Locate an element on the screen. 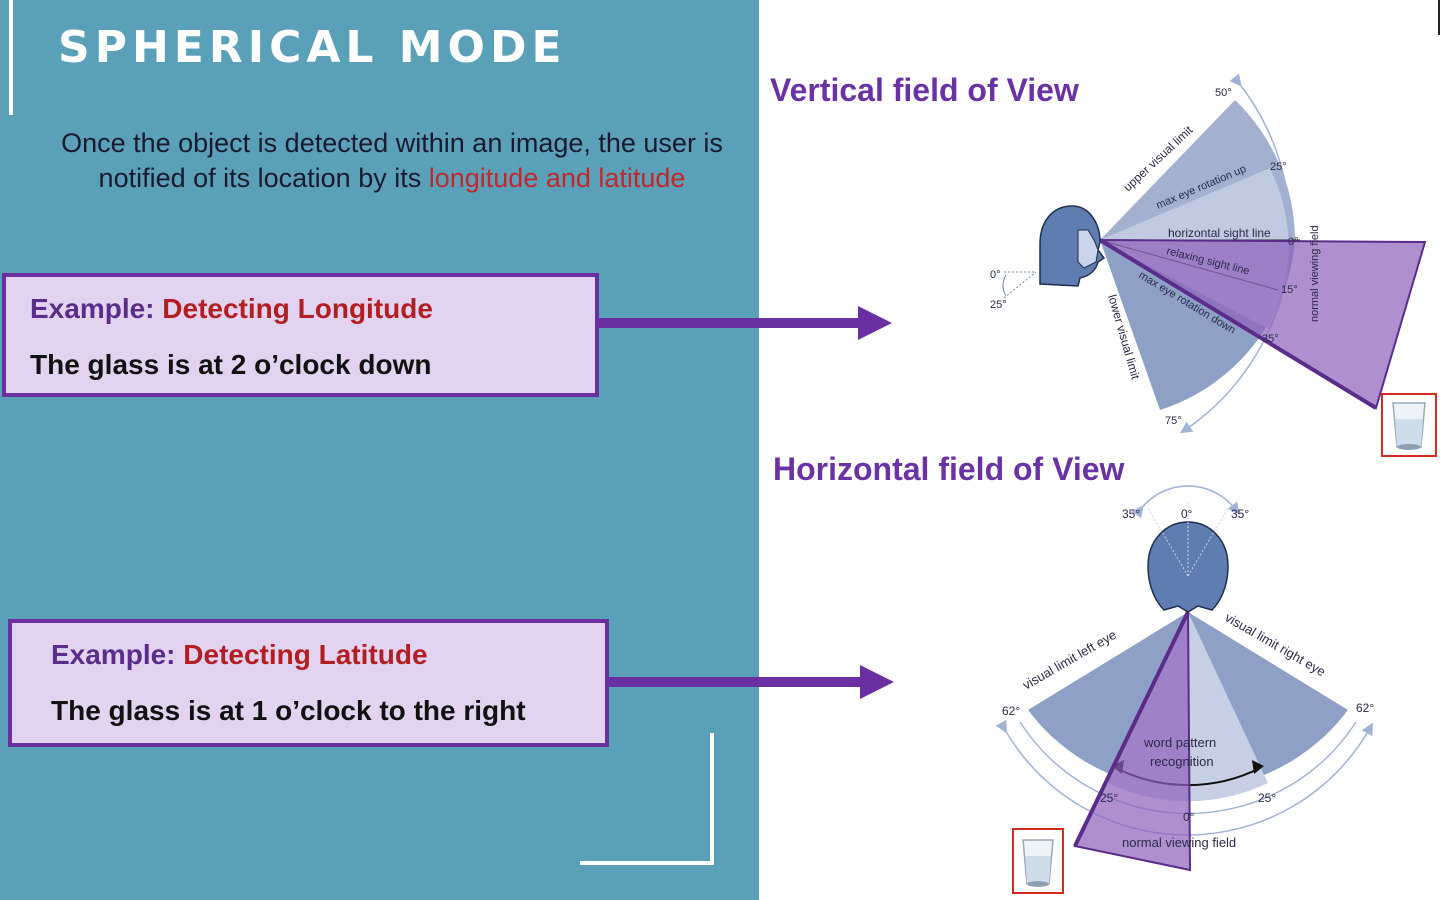  example-heading: Example: Detecting Longitude is located at coordinates (231, 309).